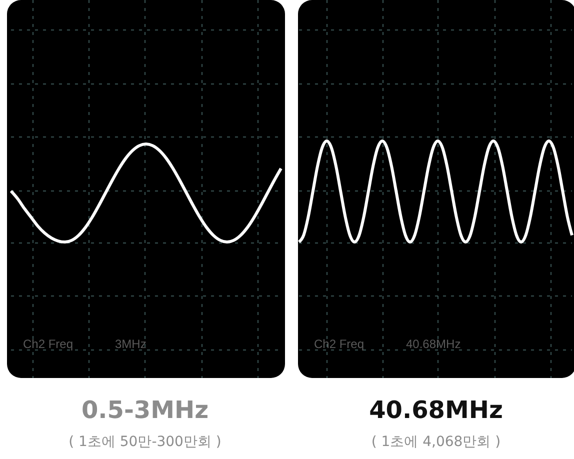 This screenshot has width=574, height=459. Describe the element at coordinates (145, 410) in the screenshot. I see `text: 0.5-3MHz` at that location.